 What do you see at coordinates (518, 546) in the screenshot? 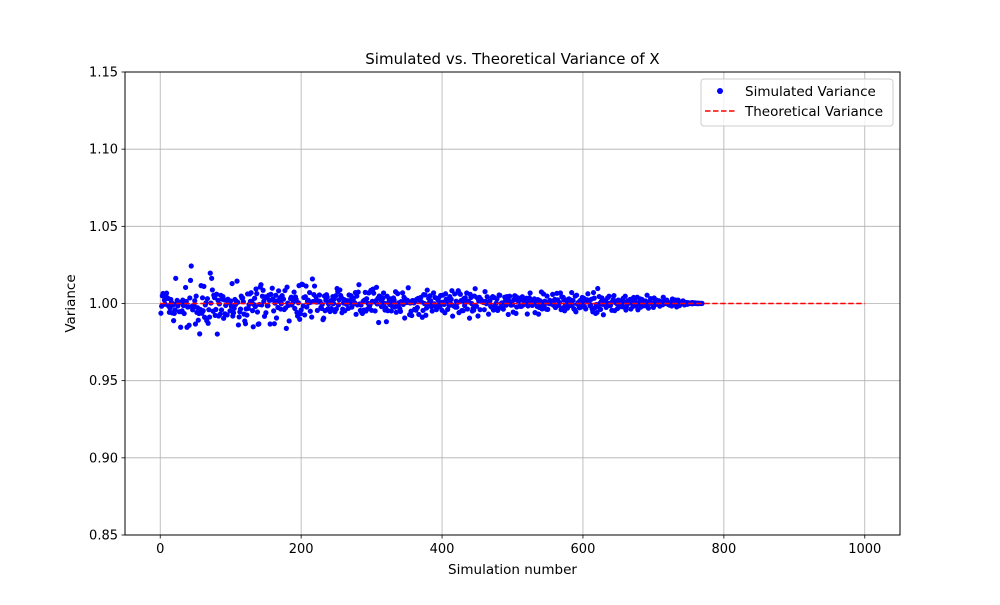
I see `x-axis-ticks: 0 200 400 600 800 1000` at bounding box center [518, 546].